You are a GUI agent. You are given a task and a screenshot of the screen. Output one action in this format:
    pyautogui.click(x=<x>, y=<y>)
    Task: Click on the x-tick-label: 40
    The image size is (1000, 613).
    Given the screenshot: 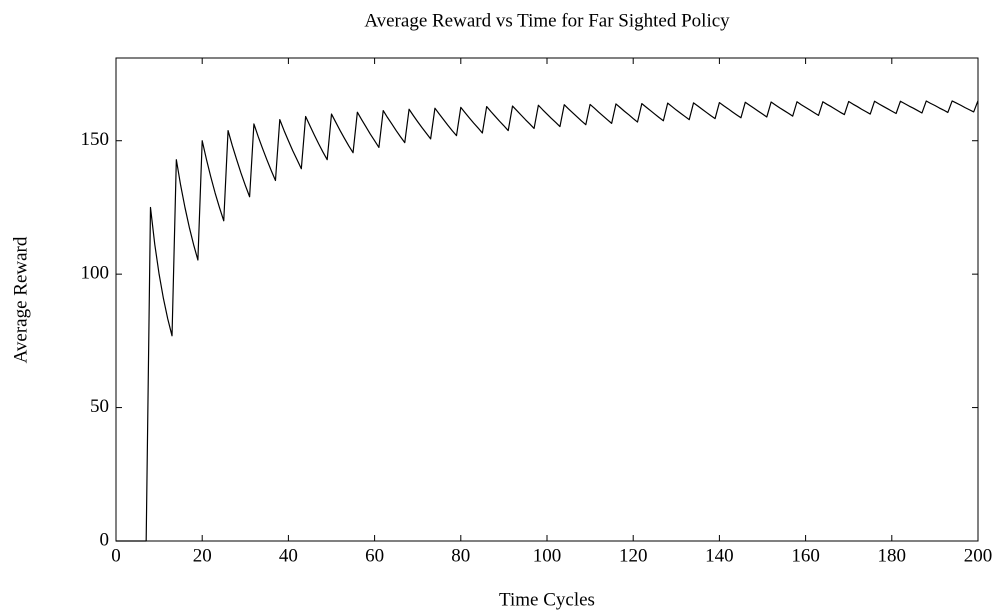 What is the action you would take?
    pyautogui.click(x=288, y=555)
    